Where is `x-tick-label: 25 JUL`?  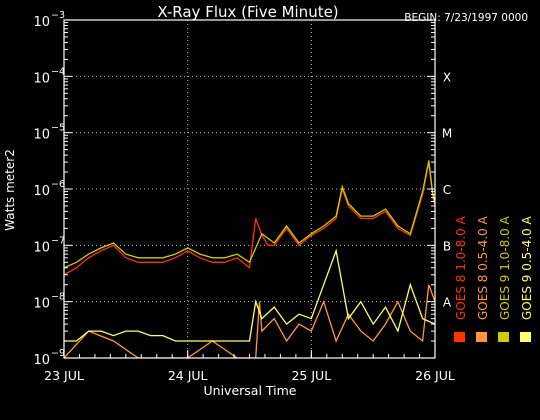 x-tick-label: 25 JUL is located at coordinates (311, 375).